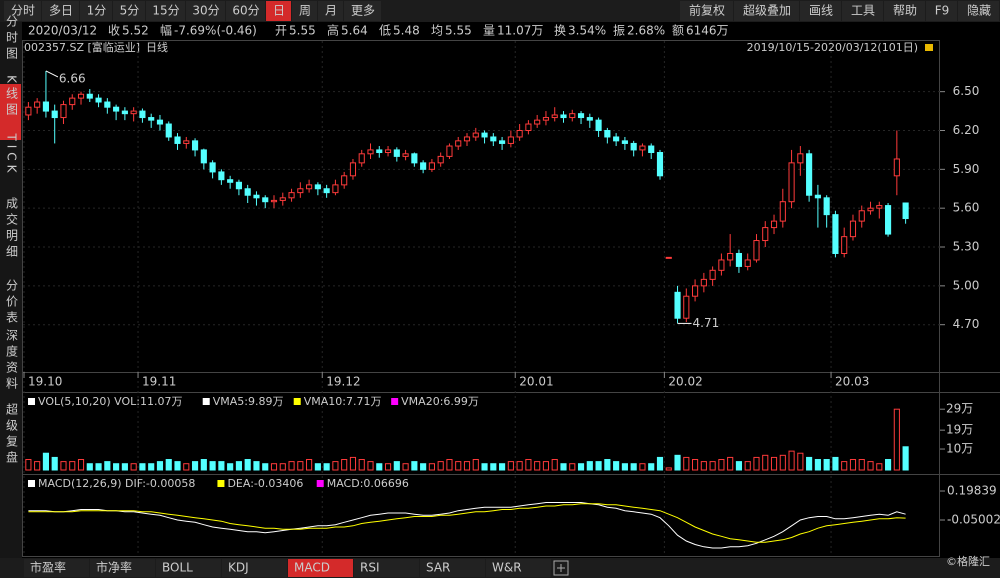  What do you see at coordinates (929, 47) in the screenshot?
I see `lock-icon` at bounding box center [929, 47].